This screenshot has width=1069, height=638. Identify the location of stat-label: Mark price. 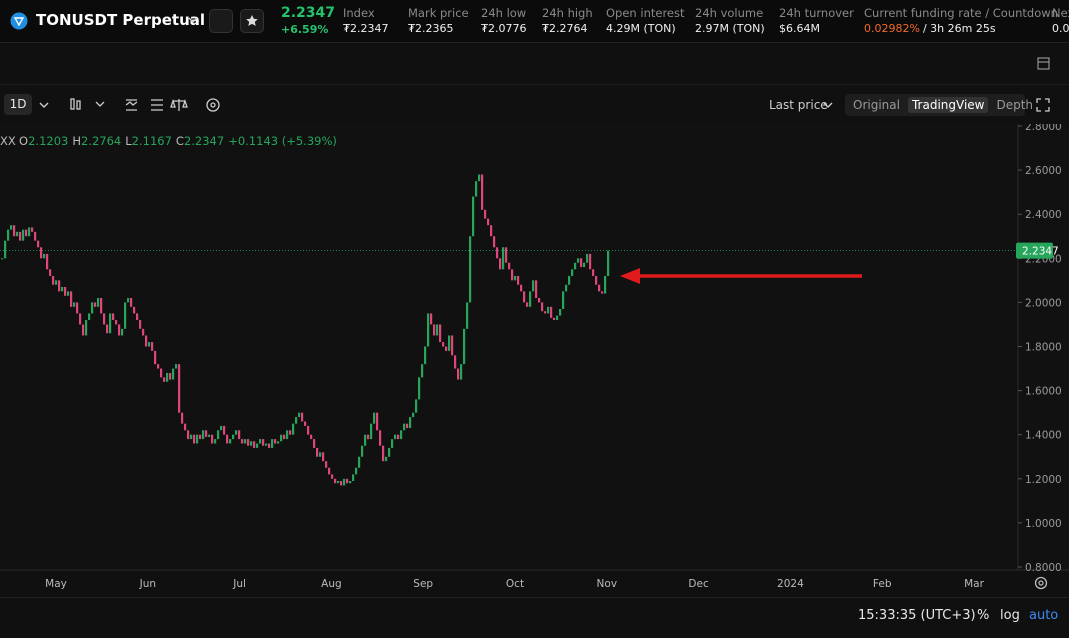
(438, 13).